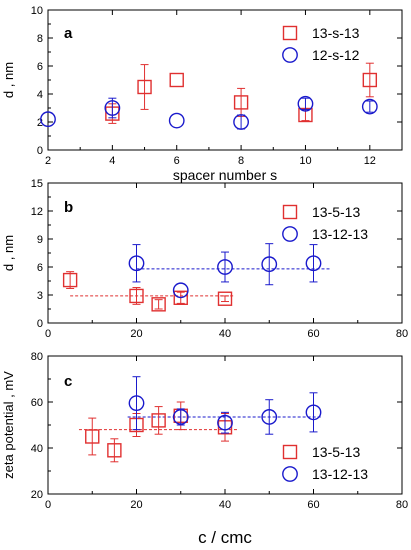 This screenshot has width=411, height=550. What do you see at coordinates (370, 161) in the screenshot?
I see `x-tick-label: 12` at bounding box center [370, 161].